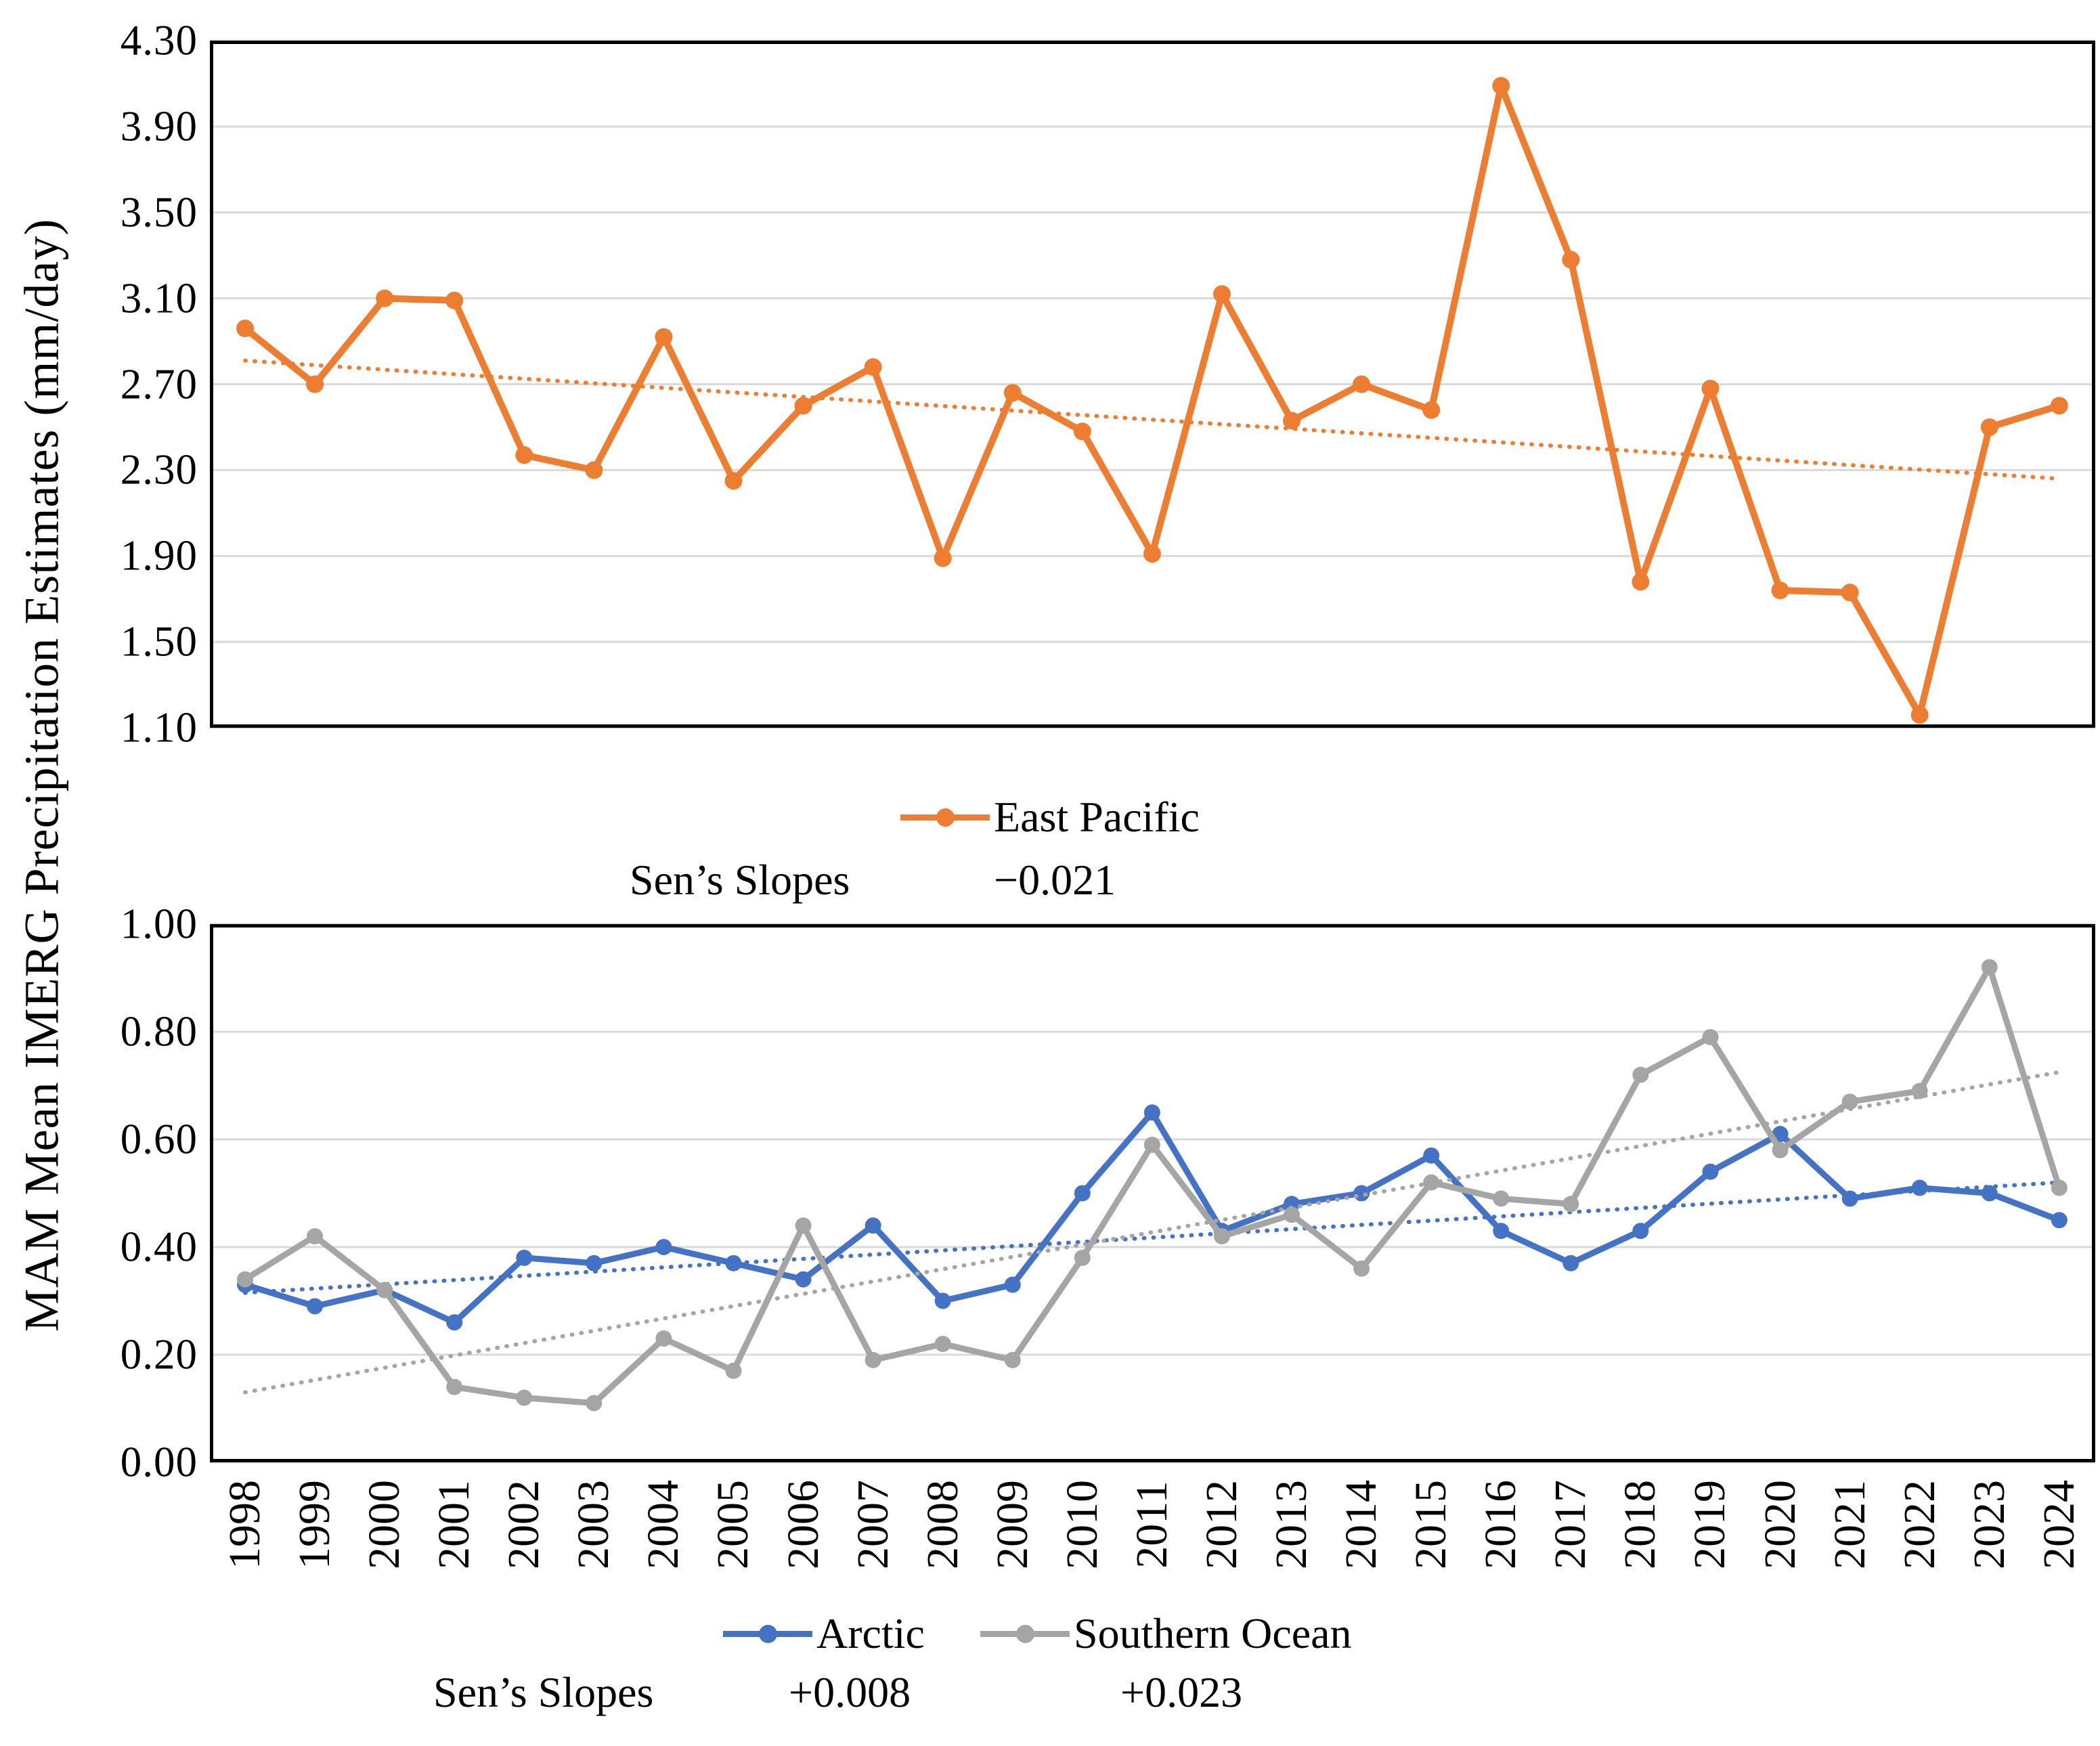 This screenshot has width=2100, height=1746. I want to click on x-tick-label-2005: 2005, so click(733, 1524).